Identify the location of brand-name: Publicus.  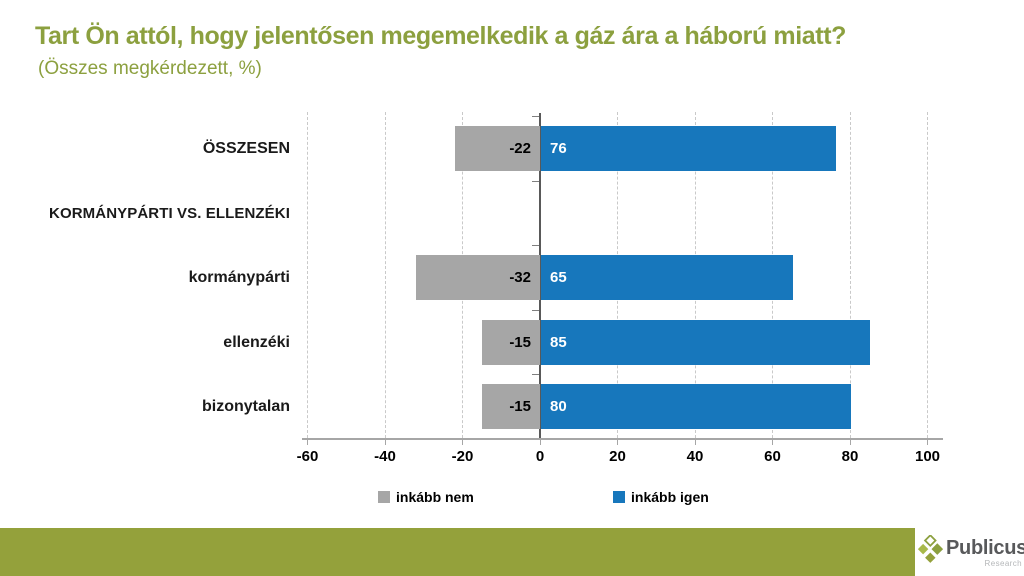
(985, 548).